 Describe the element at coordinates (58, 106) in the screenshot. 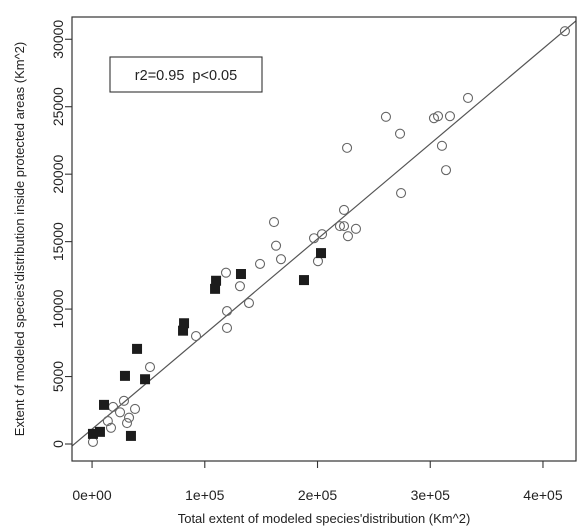

I see `y-tick-label: 25000` at that location.